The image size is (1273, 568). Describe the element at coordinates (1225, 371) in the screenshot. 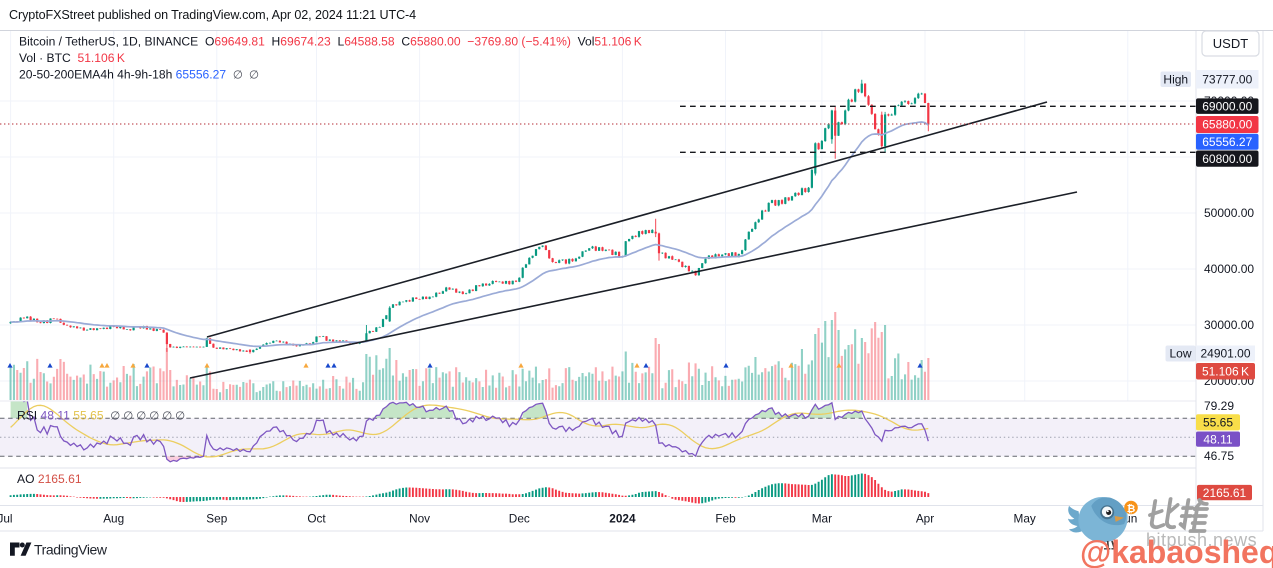

I see `svg-text: 51.106 K` at that location.